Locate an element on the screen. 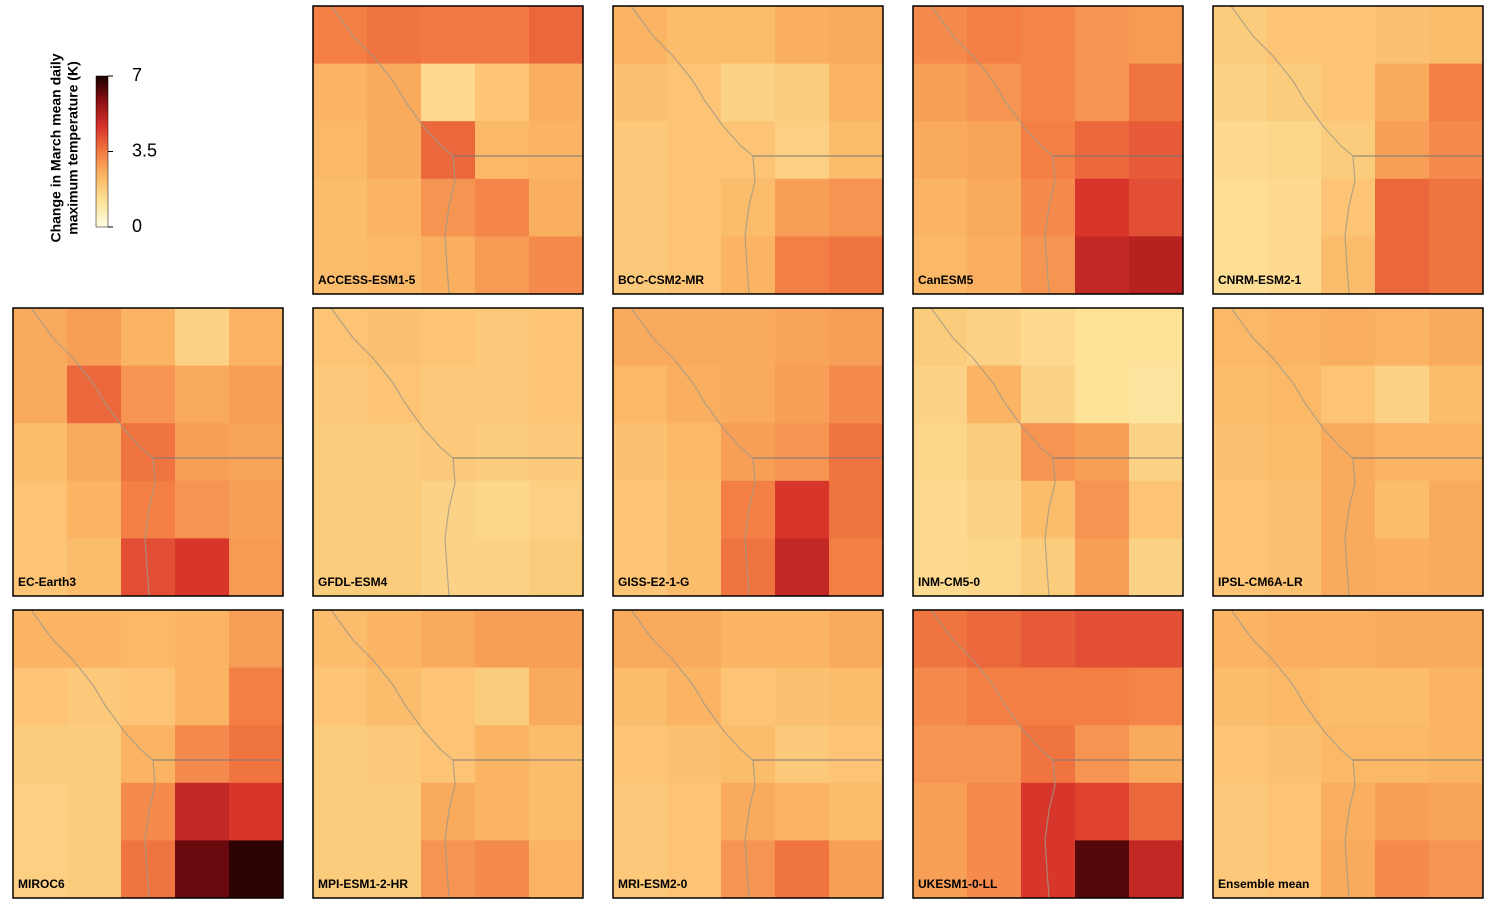 This screenshot has width=1500, height=910. panel-label: CanESM5 is located at coordinates (946, 280).